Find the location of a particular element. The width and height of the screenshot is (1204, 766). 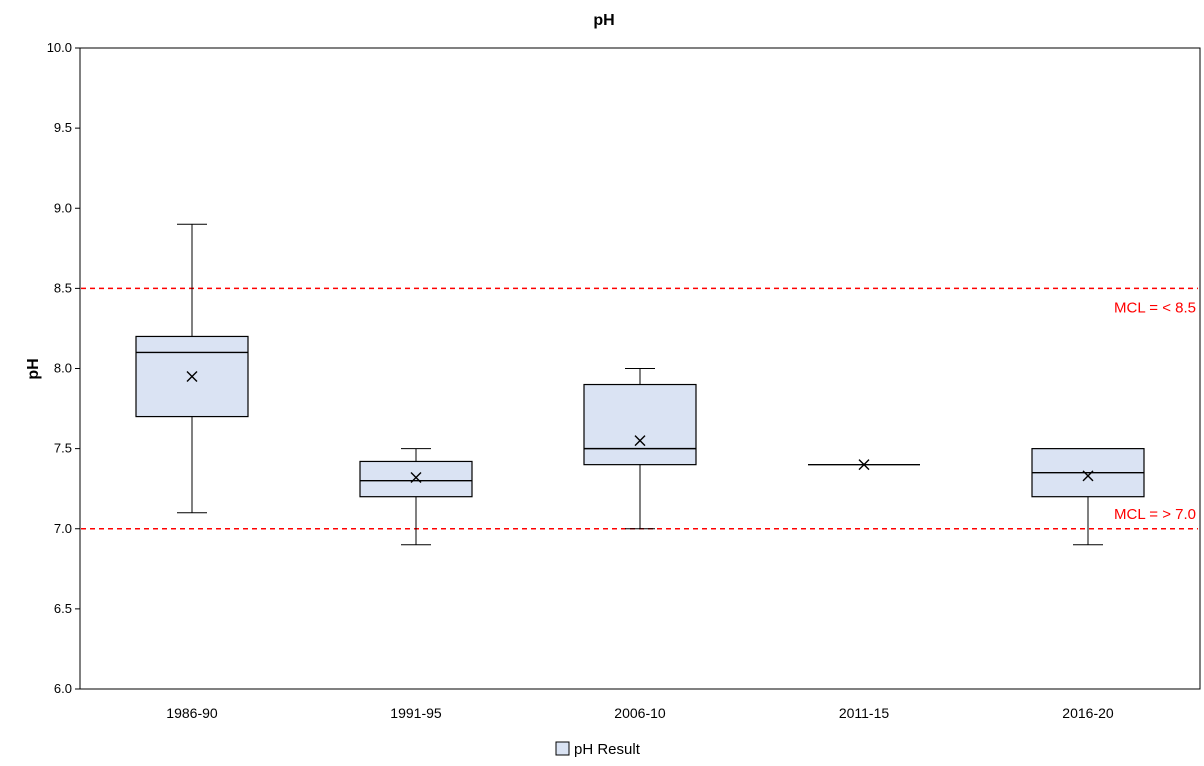

y-tick-label: 9.5 is located at coordinates (63, 127).